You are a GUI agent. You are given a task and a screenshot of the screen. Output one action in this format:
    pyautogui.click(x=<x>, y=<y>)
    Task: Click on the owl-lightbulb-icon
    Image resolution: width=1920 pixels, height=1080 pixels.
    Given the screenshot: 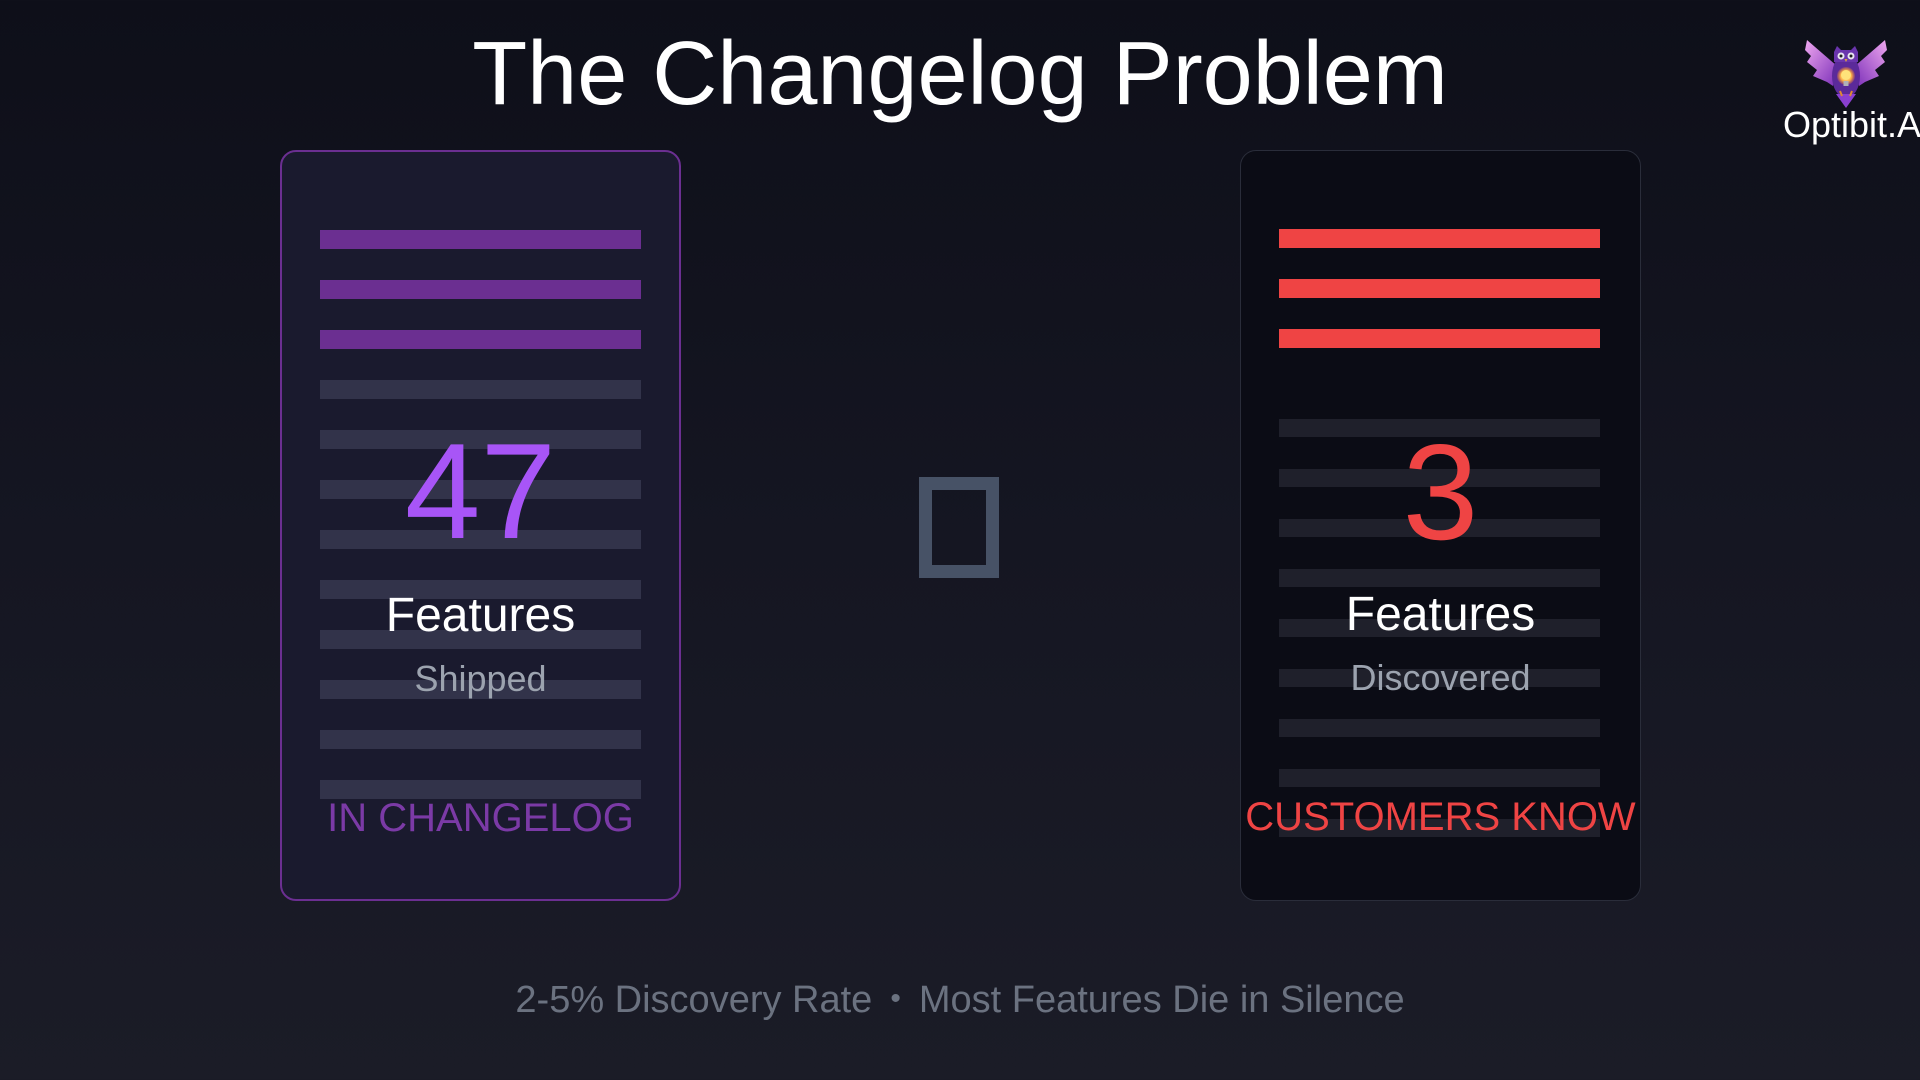 What is the action you would take?
    pyautogui.click(x=1846, y=74)
    